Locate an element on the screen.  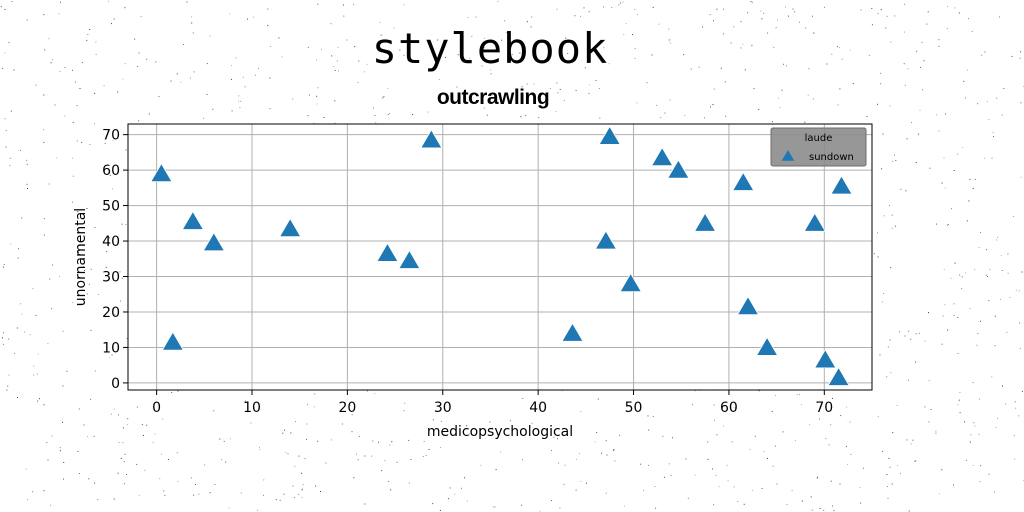
y-tick-label: 60 is located at coordinates (111, 171).